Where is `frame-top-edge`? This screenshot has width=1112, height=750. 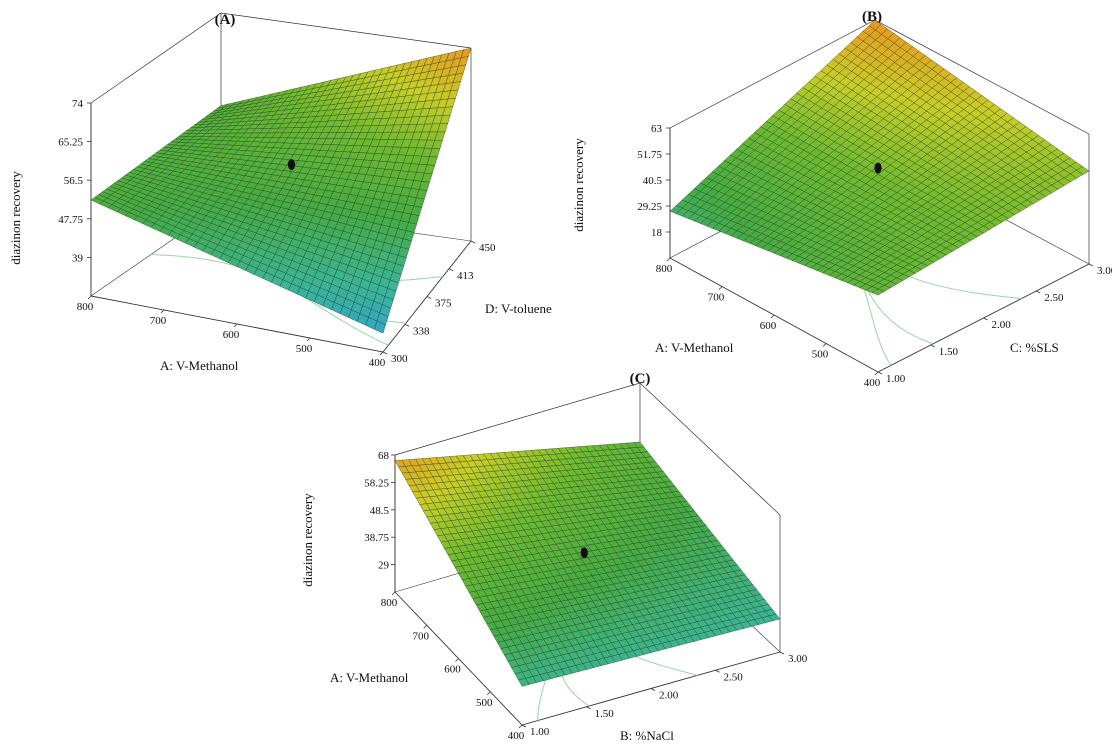
frame-top-edge is located at coordinates (587, 449).